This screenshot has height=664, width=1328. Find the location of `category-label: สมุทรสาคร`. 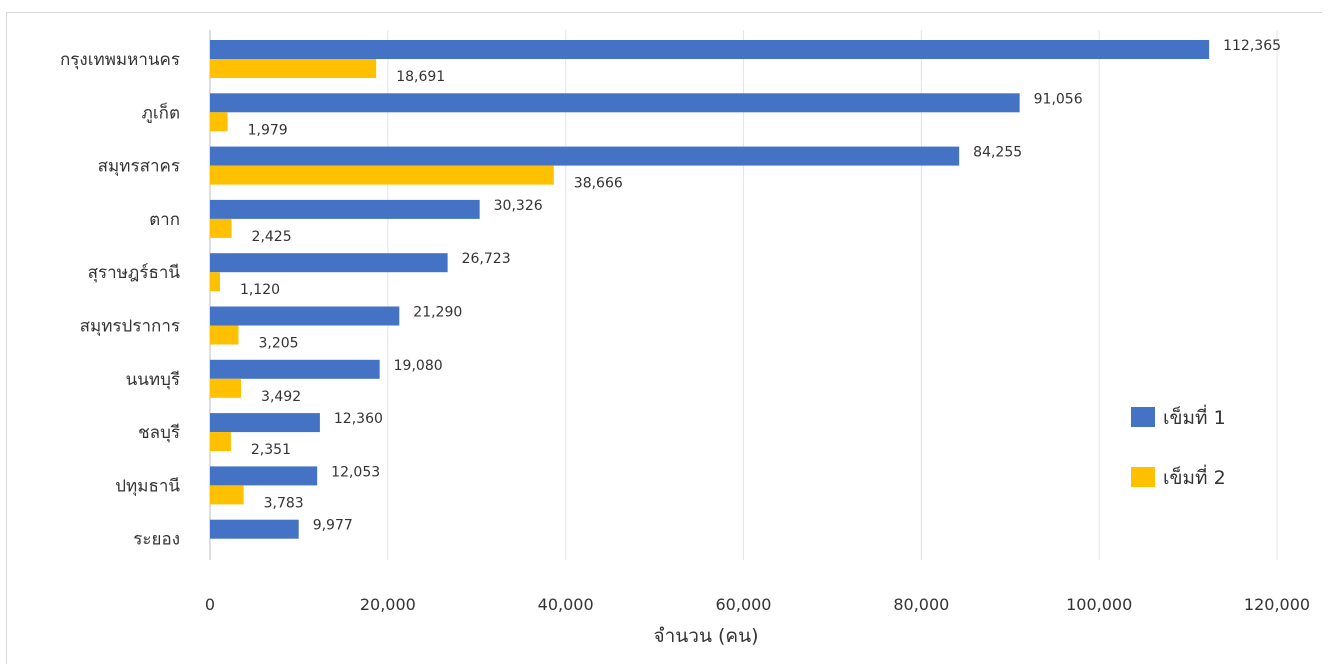

category-label: สมุทรสาคร is located at coordinates (139, 167).